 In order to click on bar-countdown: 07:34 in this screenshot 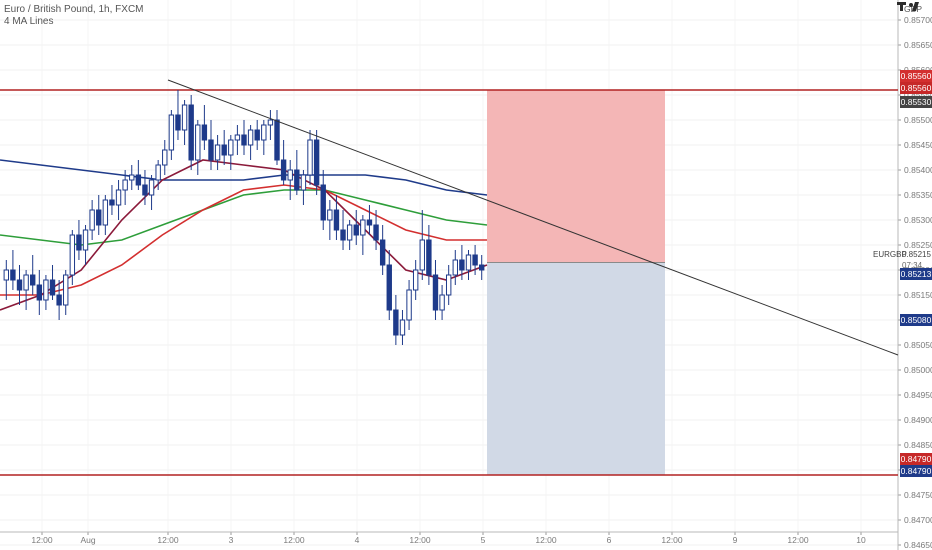, I will do `click(912, 265)`.